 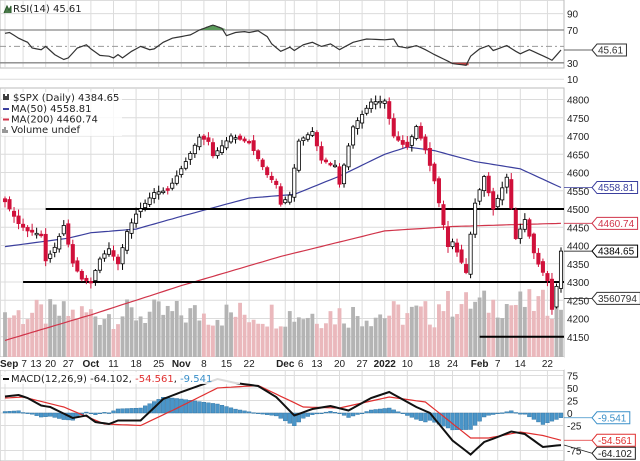 I want to click on value-flag-label: -9.541, so click(x=612, y=418).